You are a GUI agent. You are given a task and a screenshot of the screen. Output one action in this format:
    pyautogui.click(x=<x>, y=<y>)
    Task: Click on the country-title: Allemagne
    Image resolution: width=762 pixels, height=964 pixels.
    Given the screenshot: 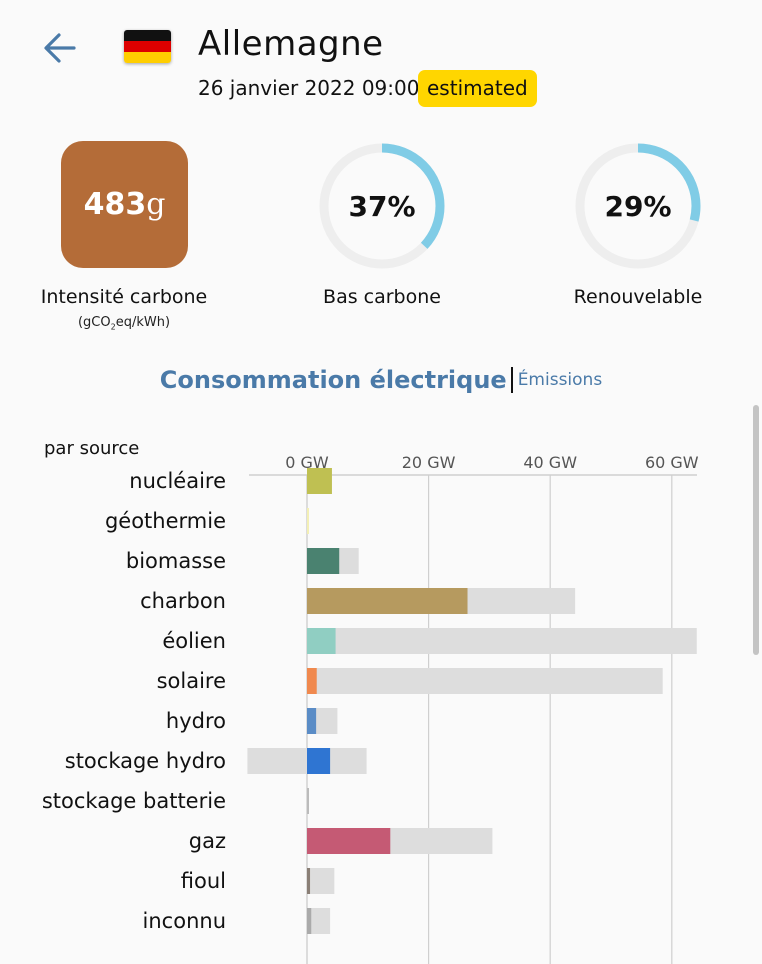 What is the action you would take?
    pyautogui.click(x=291, y=44)
    